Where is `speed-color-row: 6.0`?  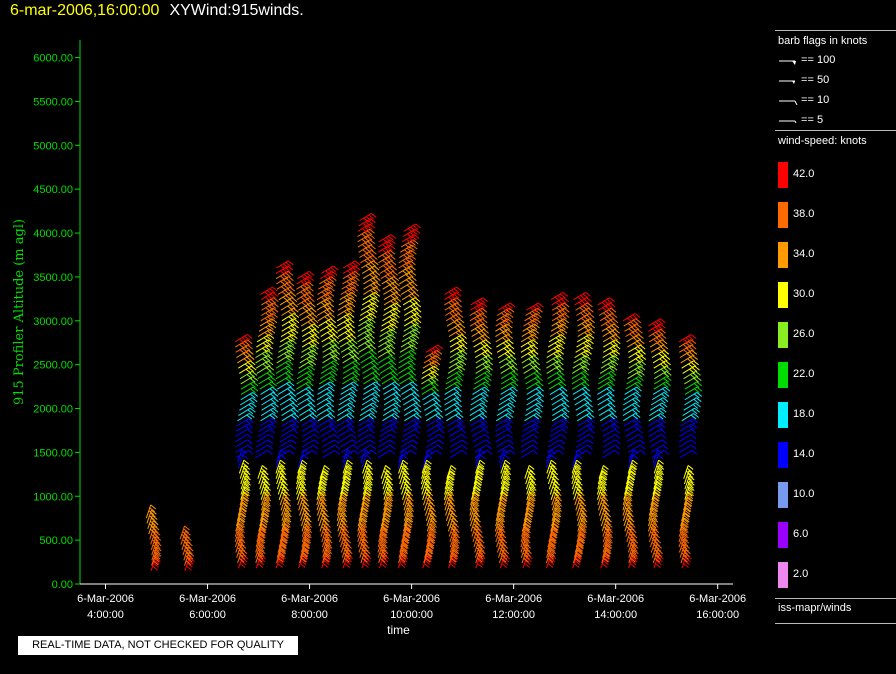
speed-color-row: 6.0 is located at coordinates (835, 535).